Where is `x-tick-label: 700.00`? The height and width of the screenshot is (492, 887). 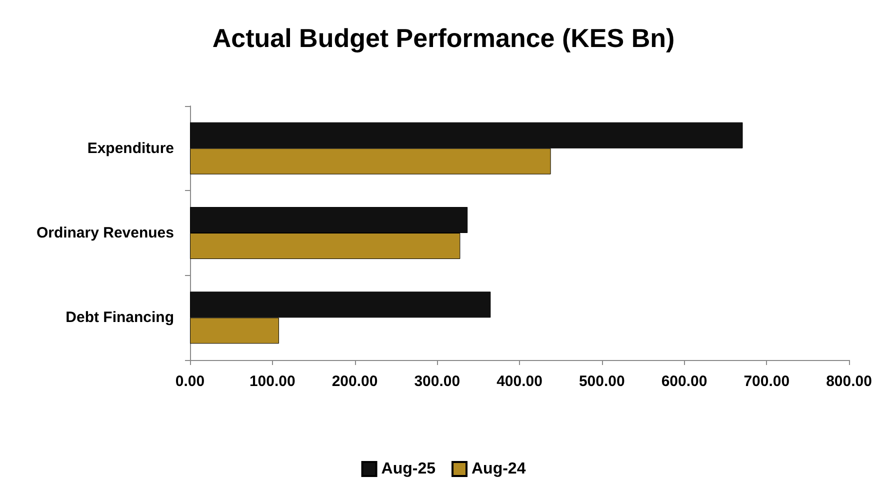
x-tick-label: 700.00 is located at coordinates (767, 381).